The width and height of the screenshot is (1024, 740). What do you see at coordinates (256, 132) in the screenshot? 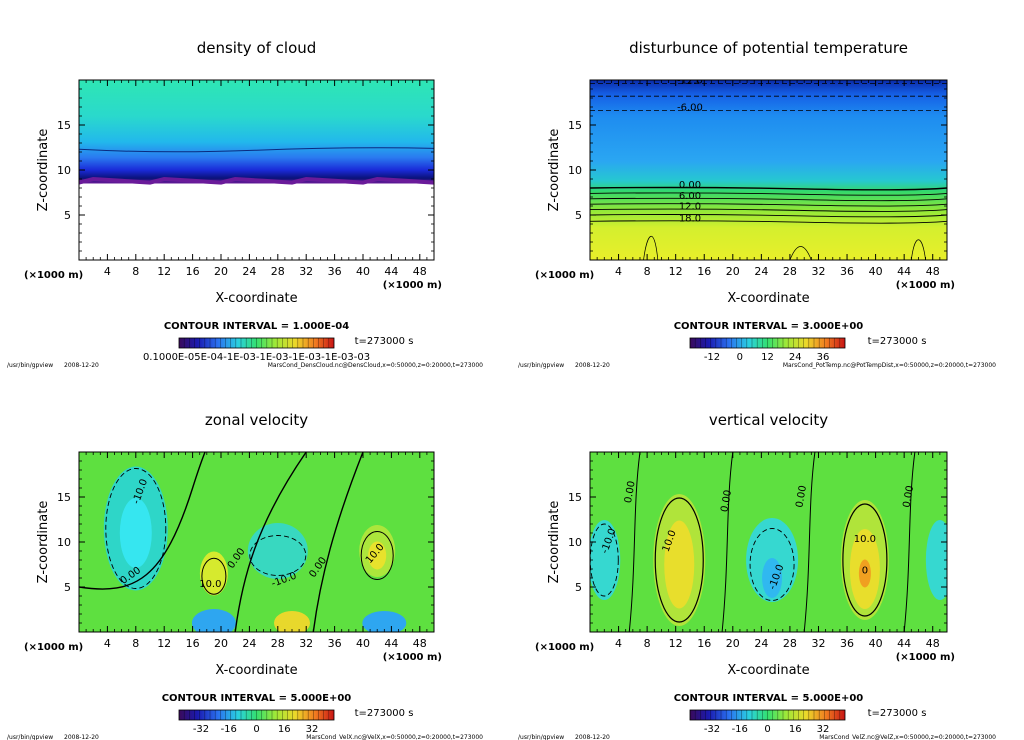
I see `cloud-layer` at bounding box center [256, 132].